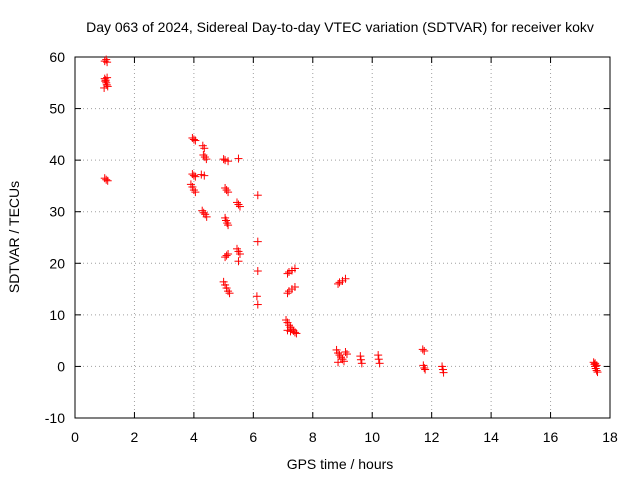 The width and height of the screenshot is (640, 480). I want to click on y-tick-label: -10, so click(55, 418).